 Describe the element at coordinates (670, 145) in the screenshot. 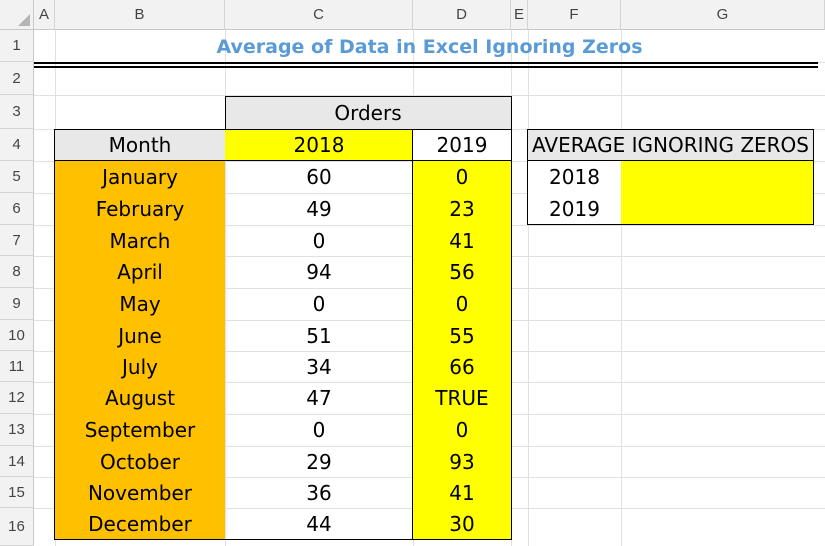

I see `average-header-cell: AVERAGE IGNORING ZEROS` at that location.